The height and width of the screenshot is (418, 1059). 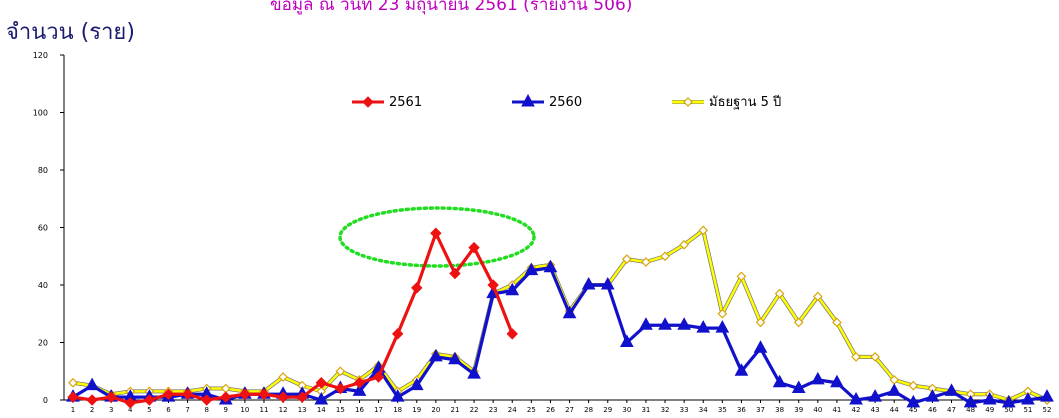 What do you see at coordinates (1027, 410) in the screenshot?
I see `x-tick-label: 51` at bounding box center [1027, 410].